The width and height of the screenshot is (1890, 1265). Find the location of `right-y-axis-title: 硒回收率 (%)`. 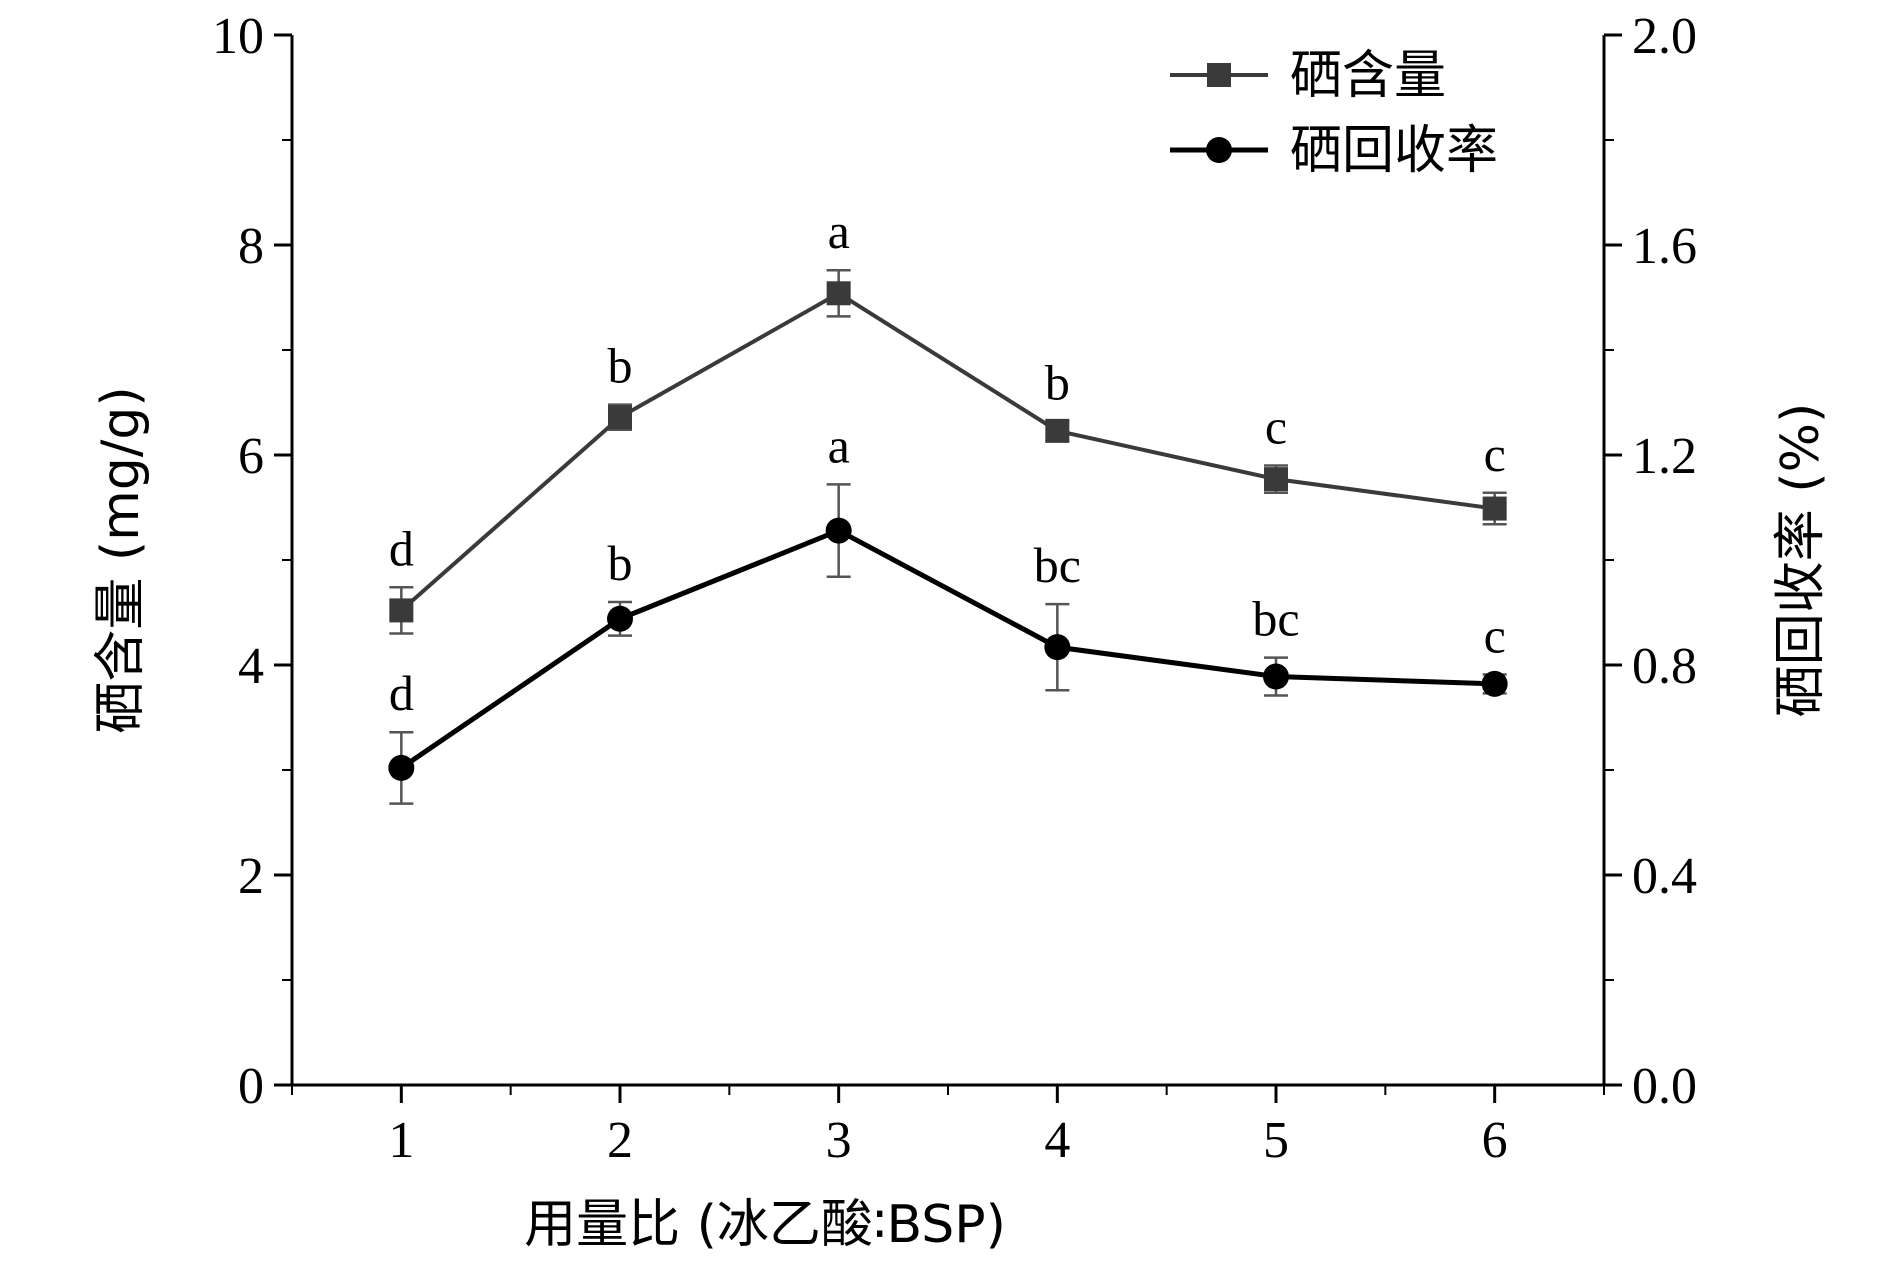

right-y-axis-title: 硒回收率 (%) is located at coordinates (1801, 560).